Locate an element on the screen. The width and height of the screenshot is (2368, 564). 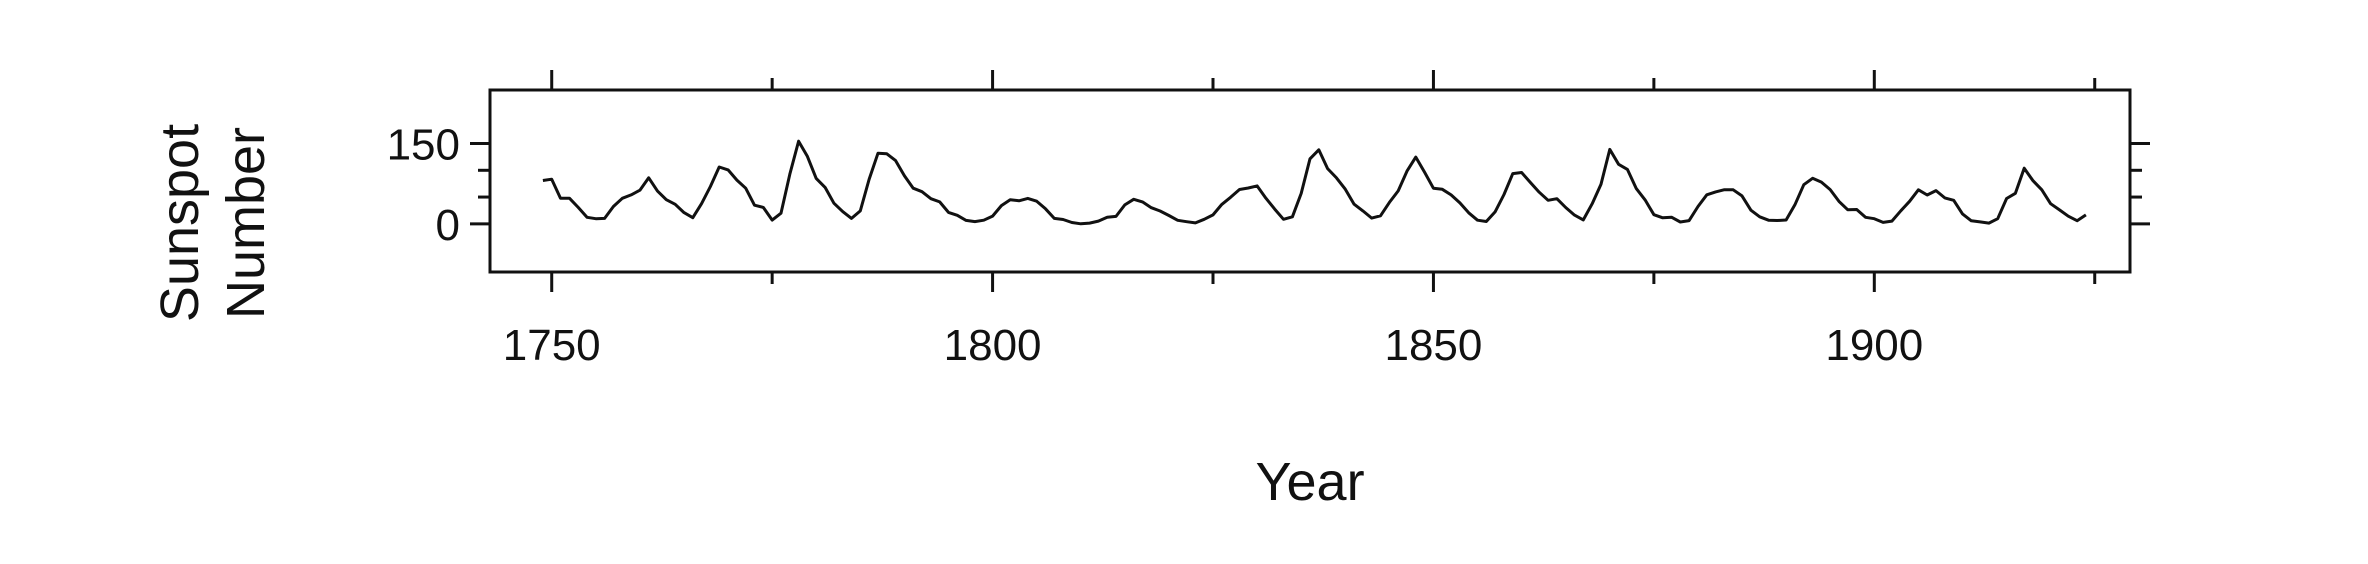
y-axis-title: Sunspot Number is located at coordinates (213, 223).